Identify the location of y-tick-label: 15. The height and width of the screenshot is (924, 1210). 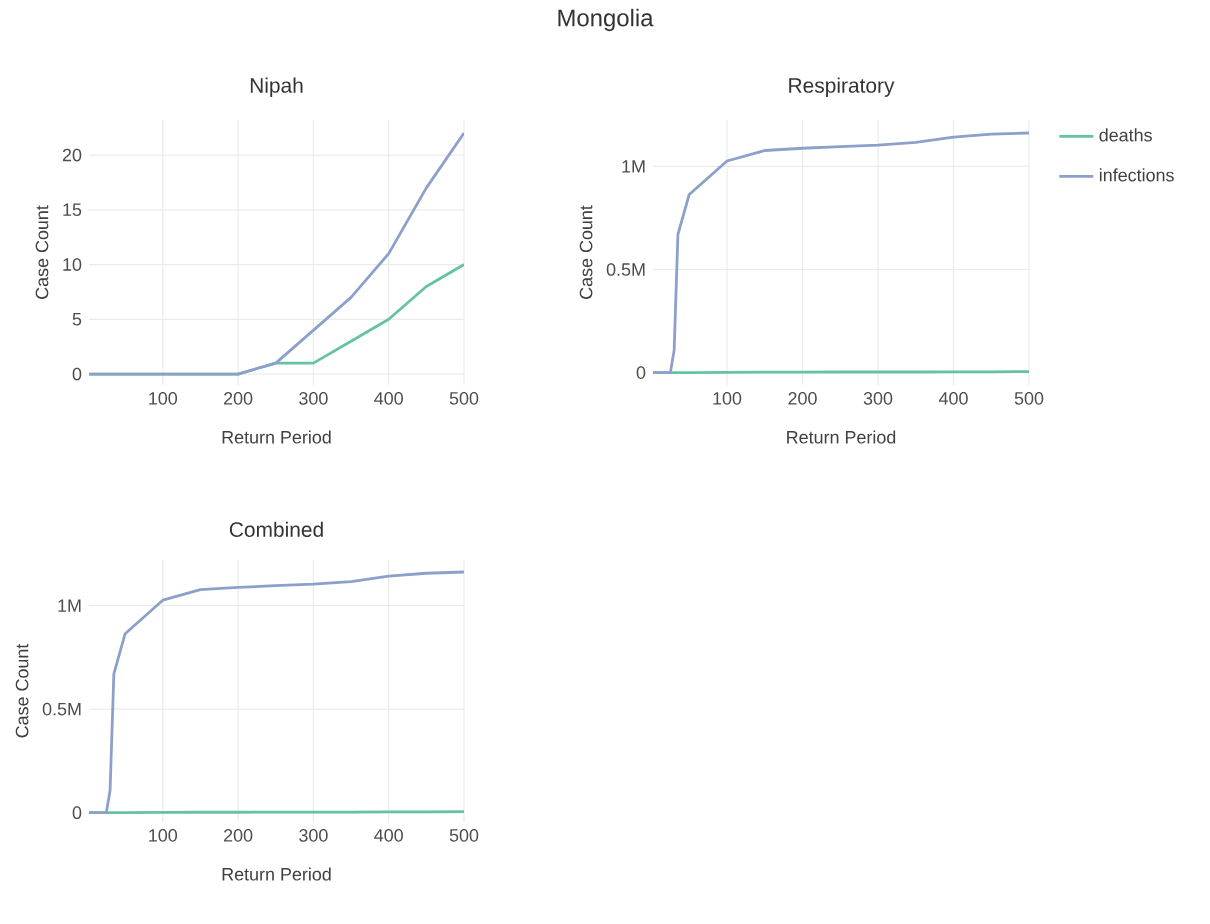
(72, 210).